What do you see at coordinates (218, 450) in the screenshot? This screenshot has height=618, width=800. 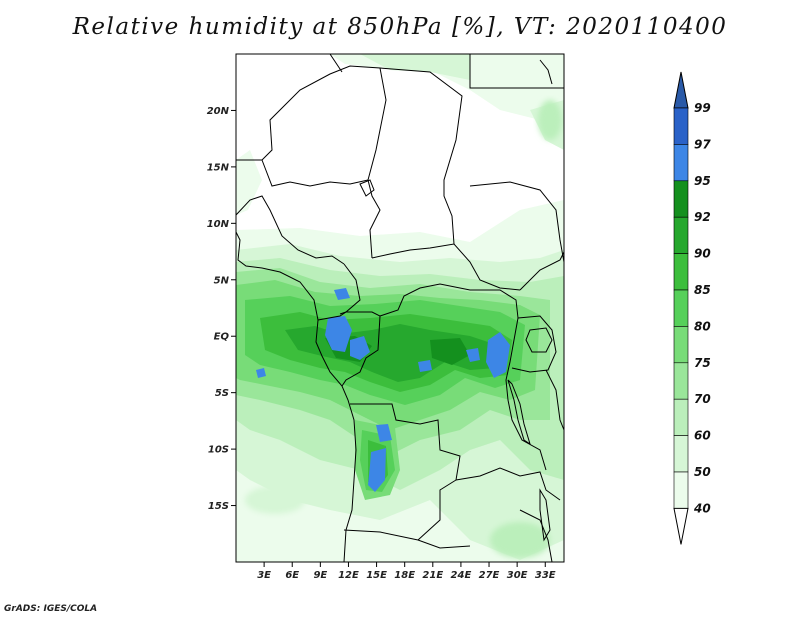 I see `lat-tick-label: 10S` at bounding box center [218, 450].